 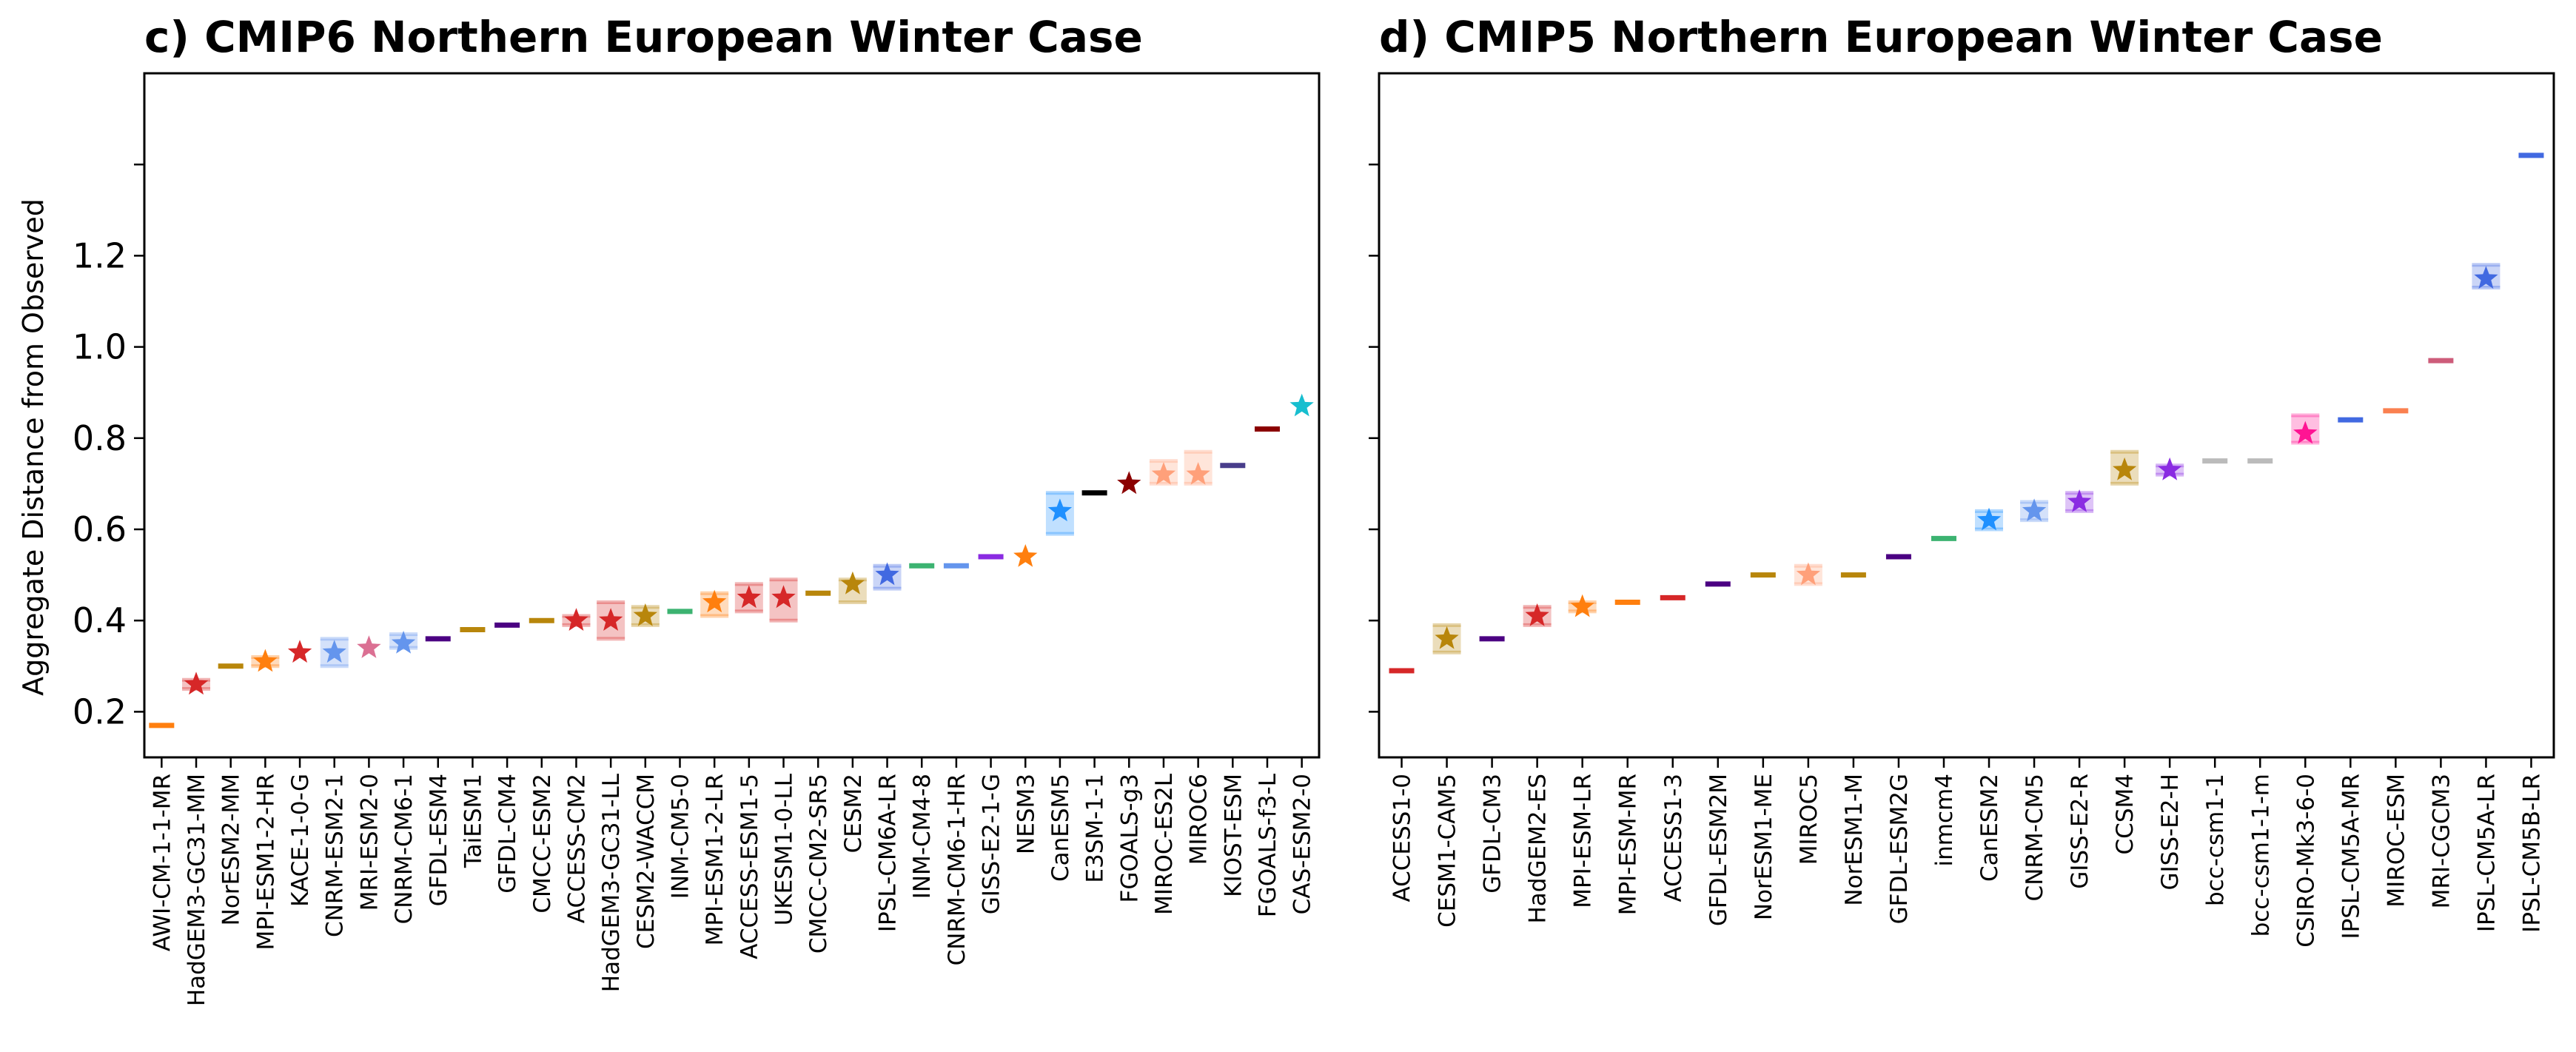 What do you see at coordinates (818, 864) in the screenshot?
I see `x-tick-label-cmcc-cm2-sr5: CMCC-CM2-SR5` at bounding box center [818, 864].